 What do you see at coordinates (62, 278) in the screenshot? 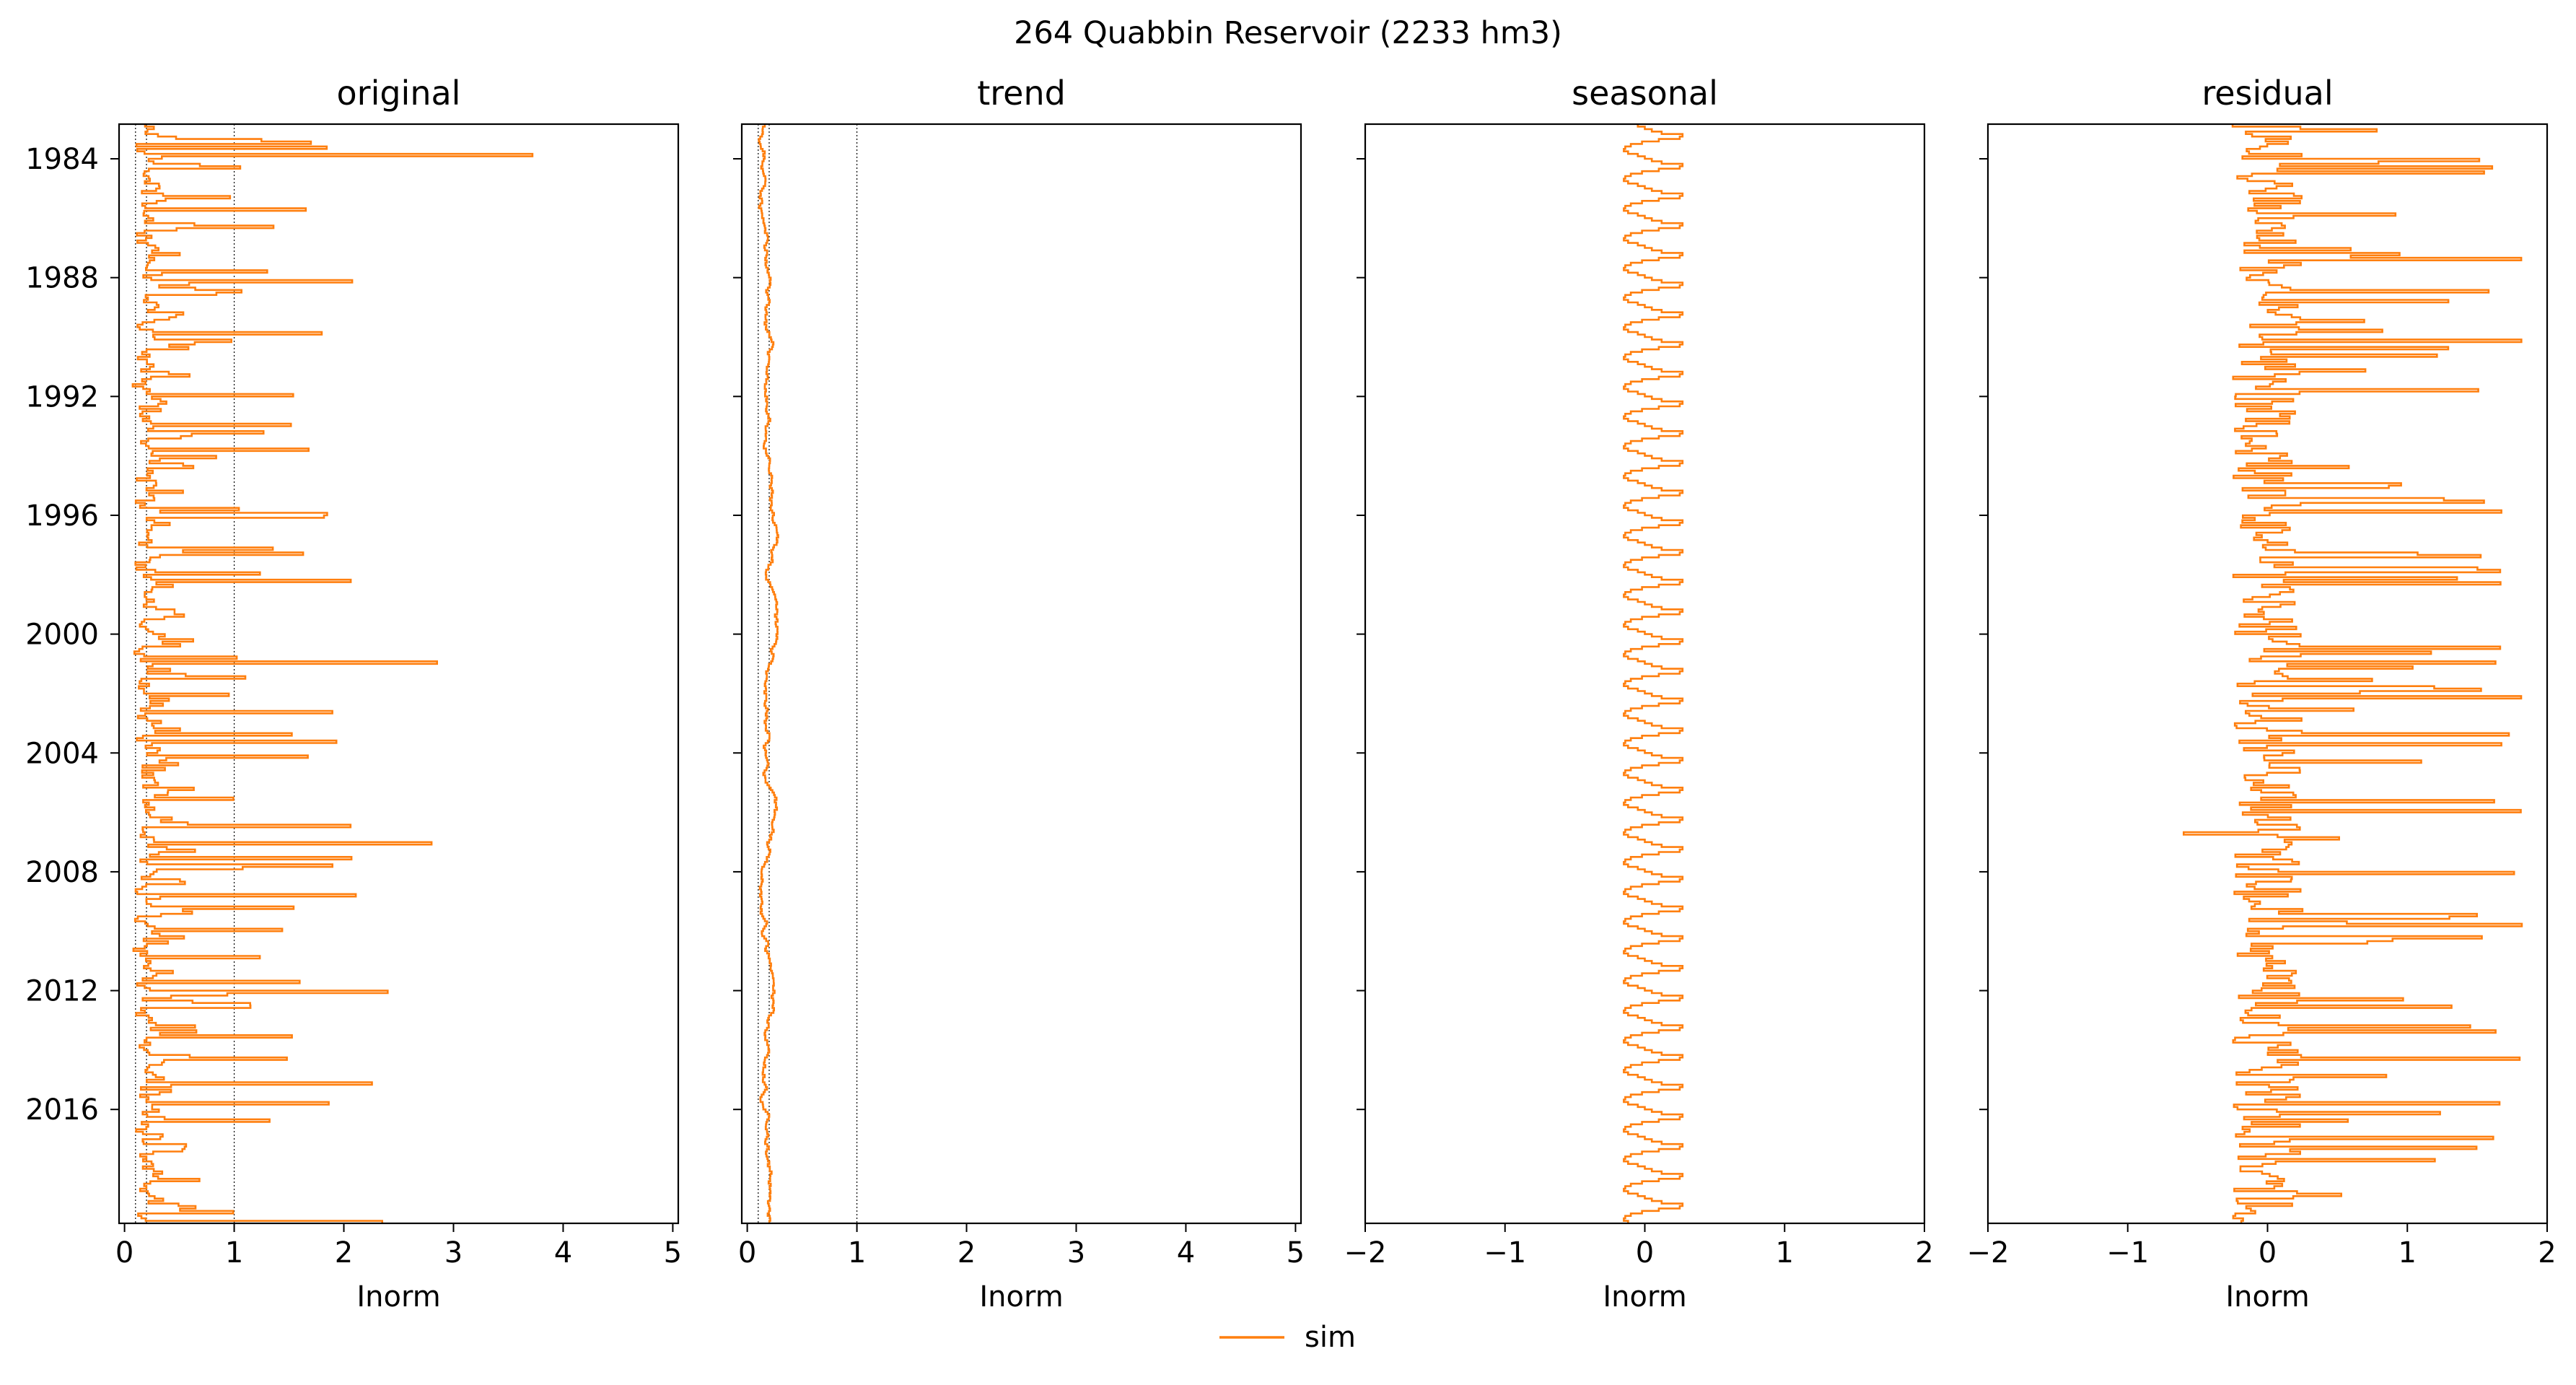
I see `y-tick-label: 1988` at bounding box center [62, 278].